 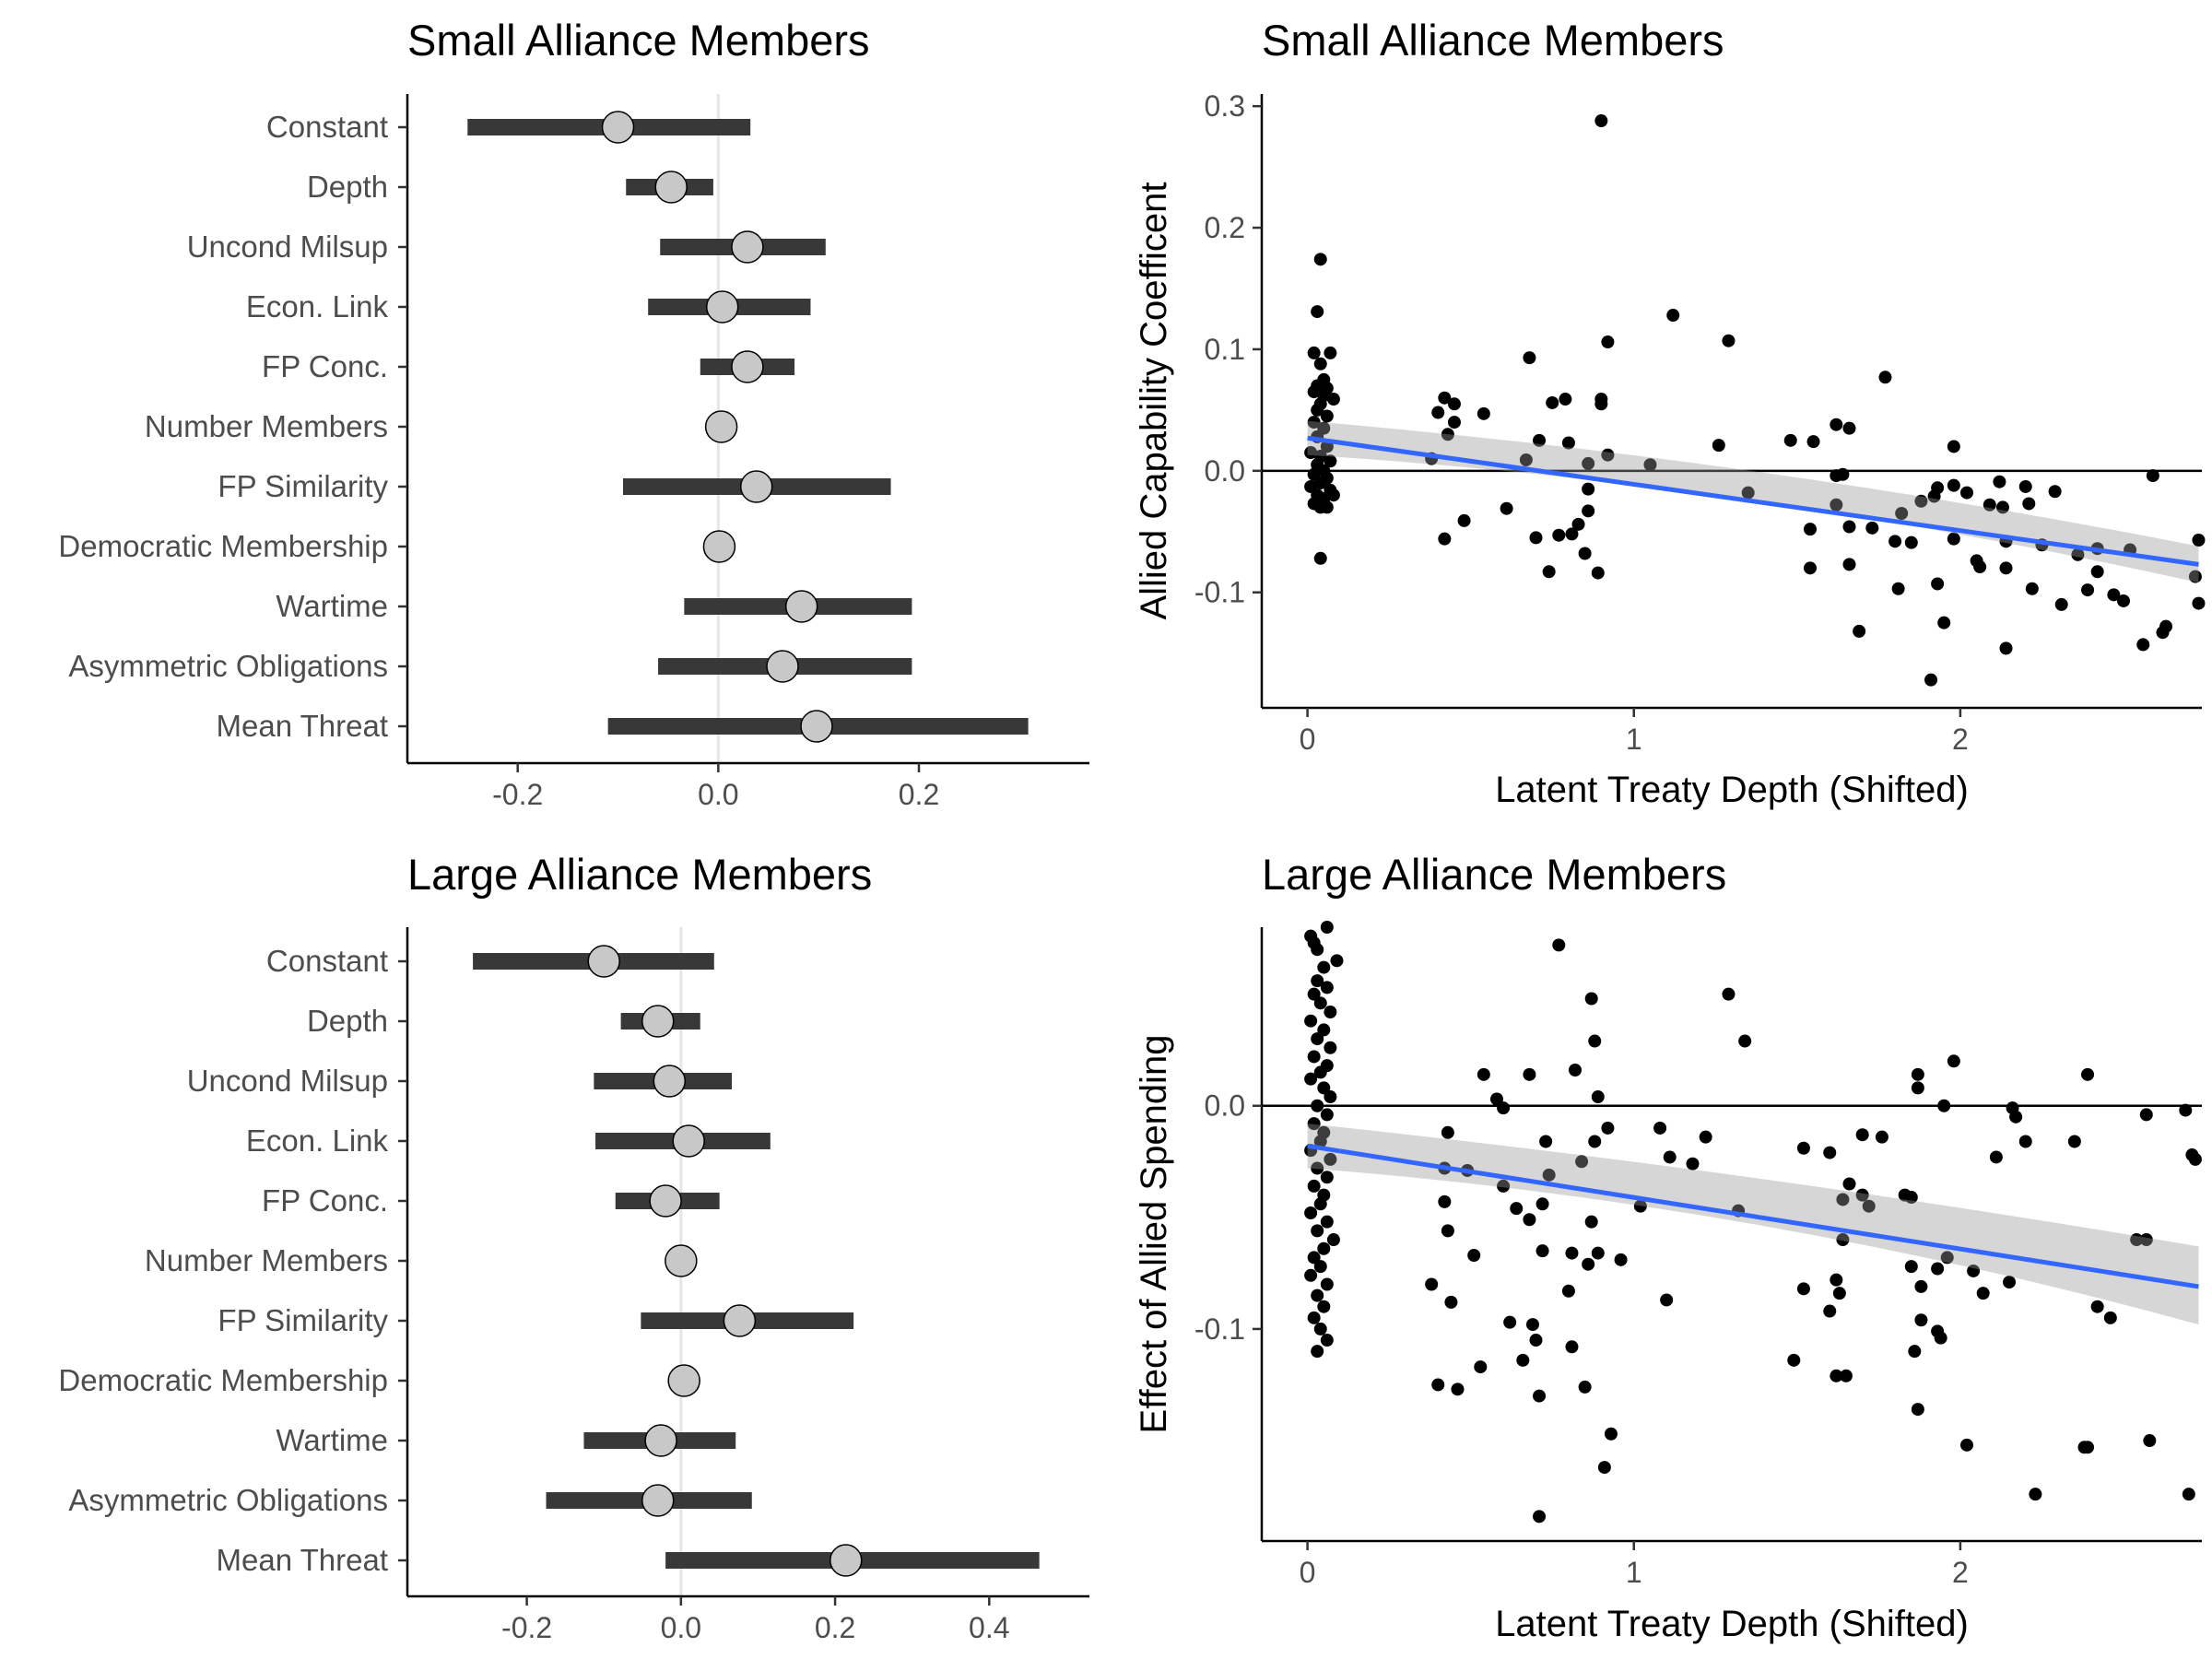 I want to click on x-tick-label: 0, so click(x=1308, y=1572).